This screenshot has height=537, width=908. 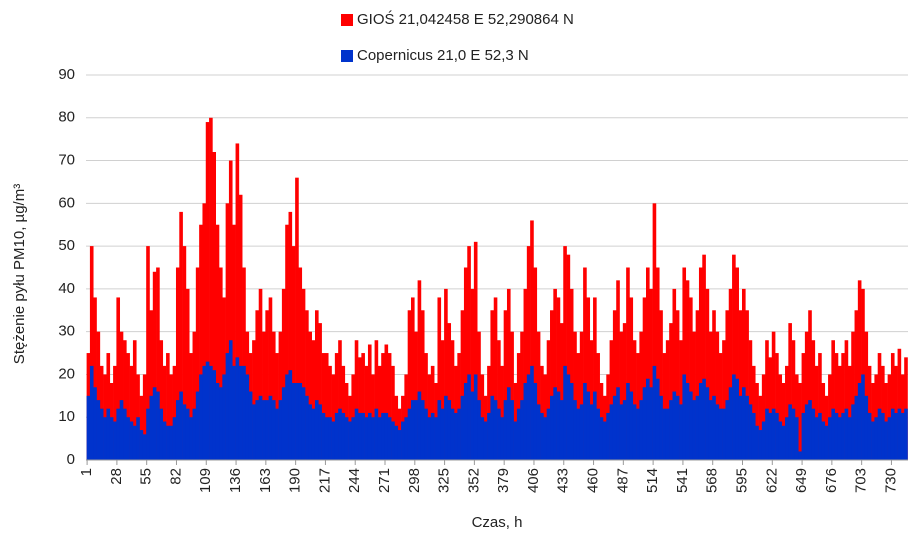 What do you see at coordinates (66, 373) in the screenshot?
I see `y-tick-label: 20` at bounding box center [66, 373].